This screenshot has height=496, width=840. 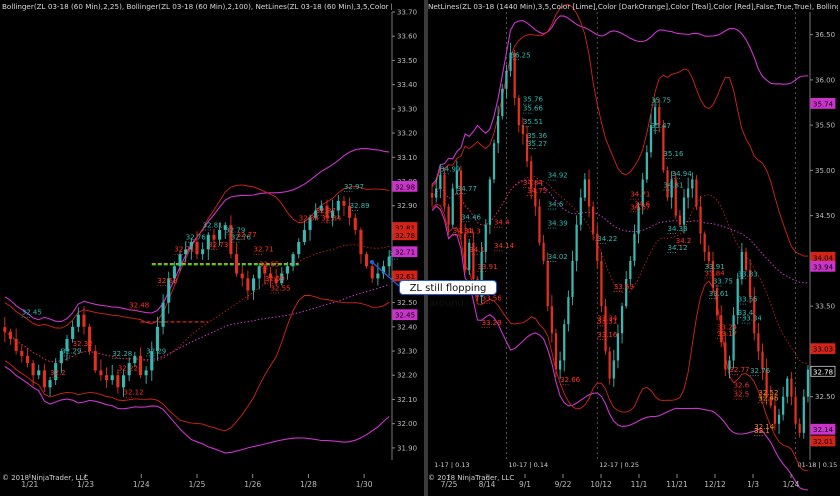 What do you see at coordinates (407, 448) in the screenshot?
I see `y-tick-label: 31.90` at bounding box center [407, 448].